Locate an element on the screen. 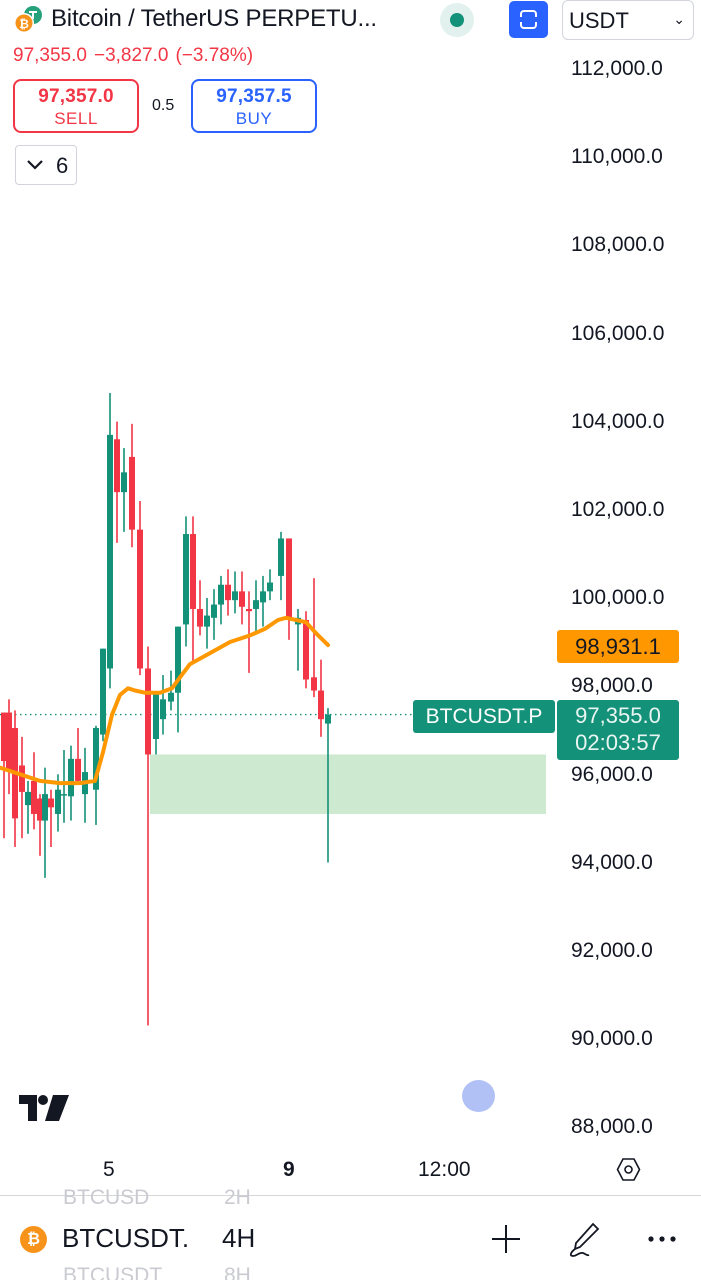 Image resolution: width=701 pixels, height=1280 pixels. sell-label: SELL is located at coordinates (76, 118).